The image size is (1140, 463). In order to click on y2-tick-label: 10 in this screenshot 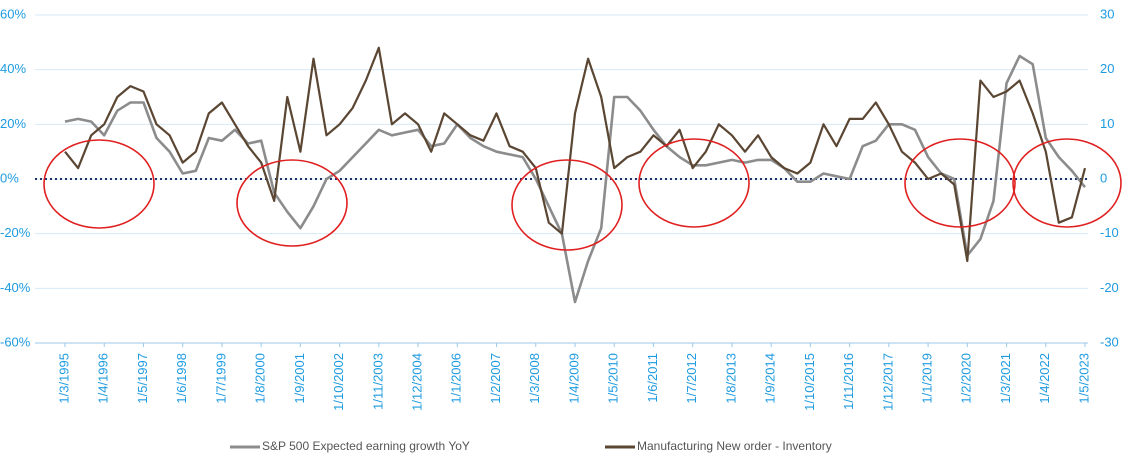, I will do `click(1107, 123)`.